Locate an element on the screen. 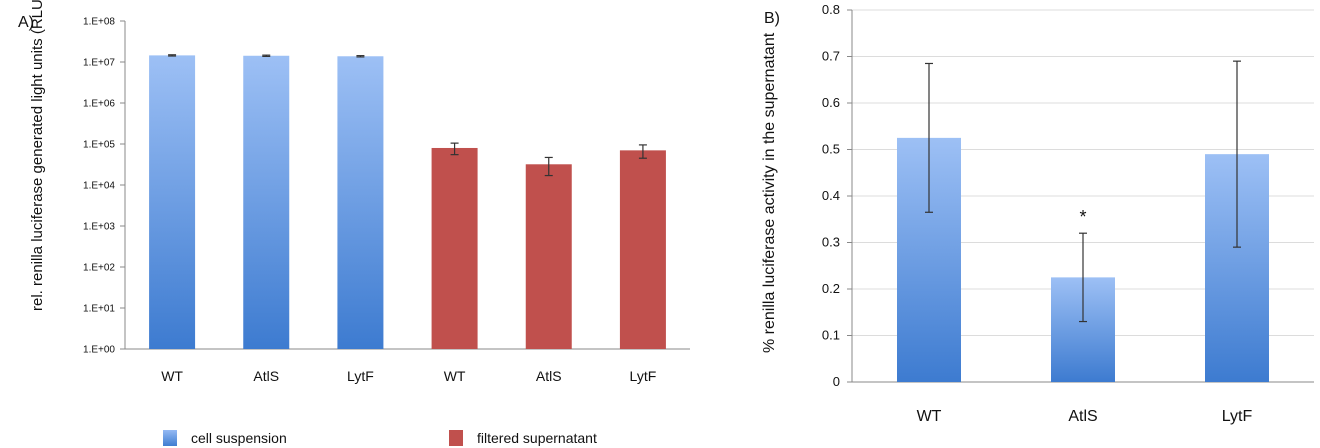 This screenshot has height=448, width=1320. legend-item-cell-suspension: cell suspension is located at coordinates (225, 438).